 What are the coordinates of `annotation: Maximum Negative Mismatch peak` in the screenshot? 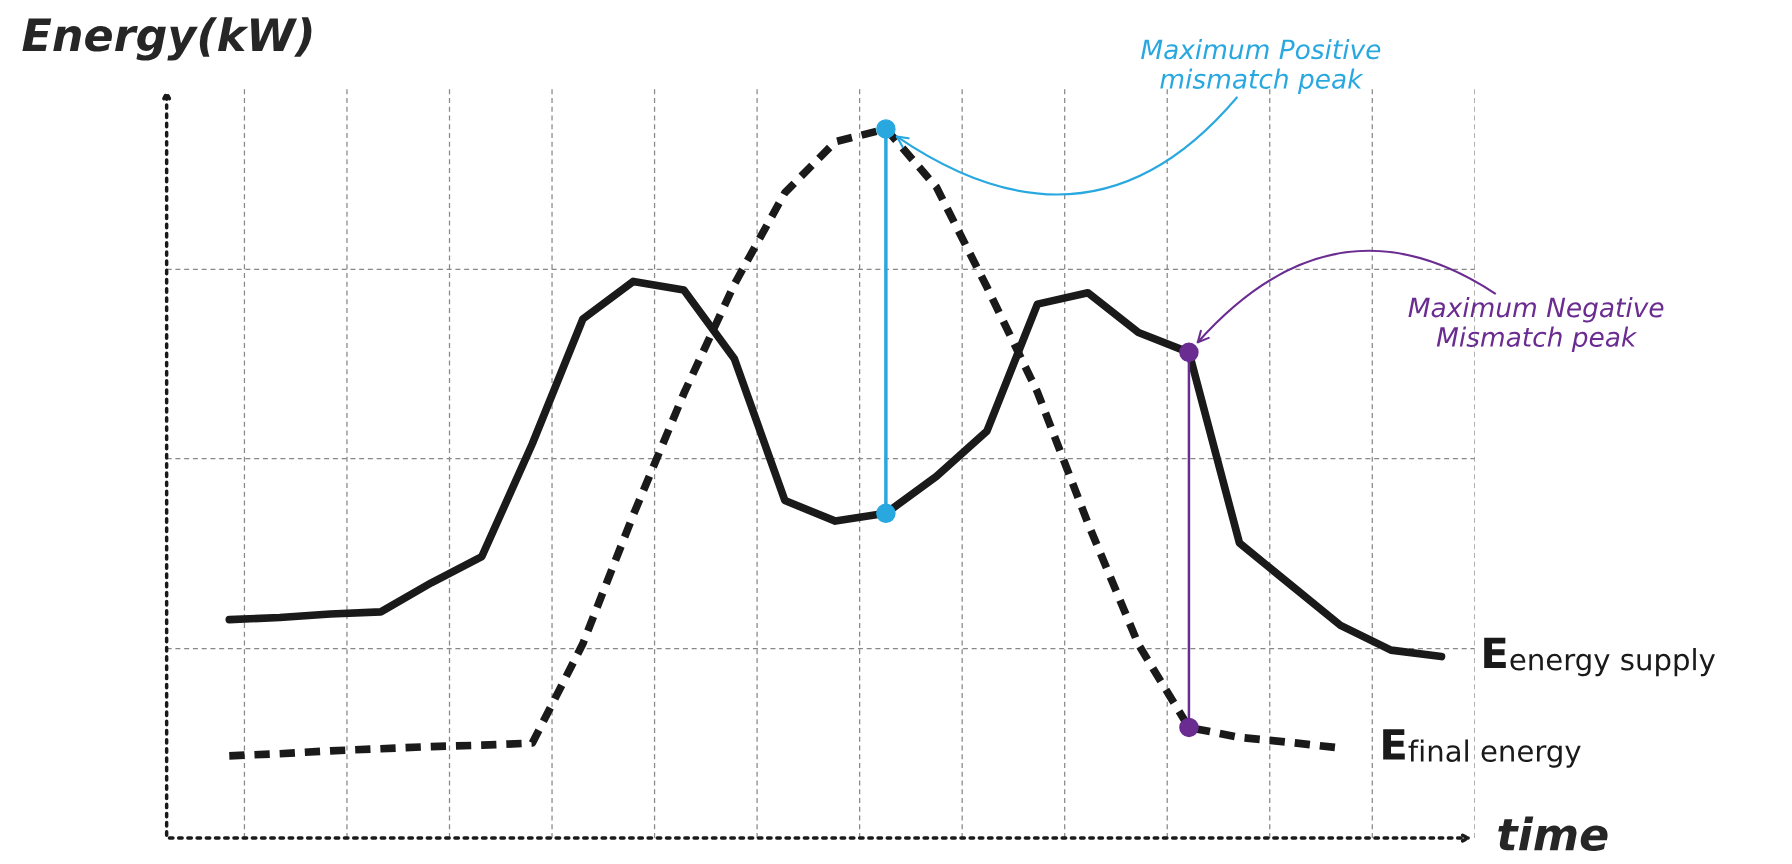 It's located at (1536, 325).